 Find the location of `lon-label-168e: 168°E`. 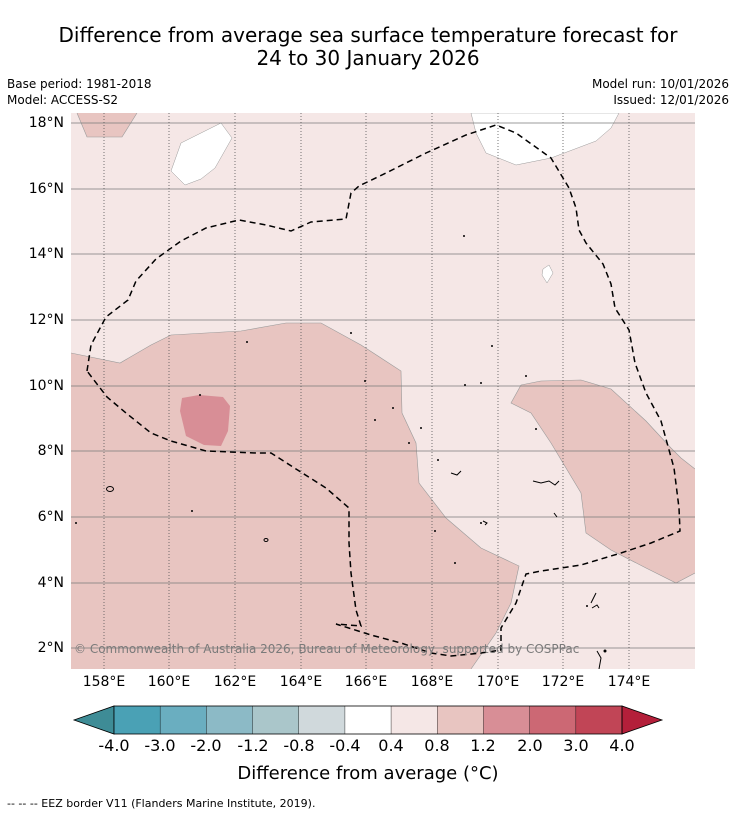

lon-label-168e: 168°E is located at coordinates (432, 682).